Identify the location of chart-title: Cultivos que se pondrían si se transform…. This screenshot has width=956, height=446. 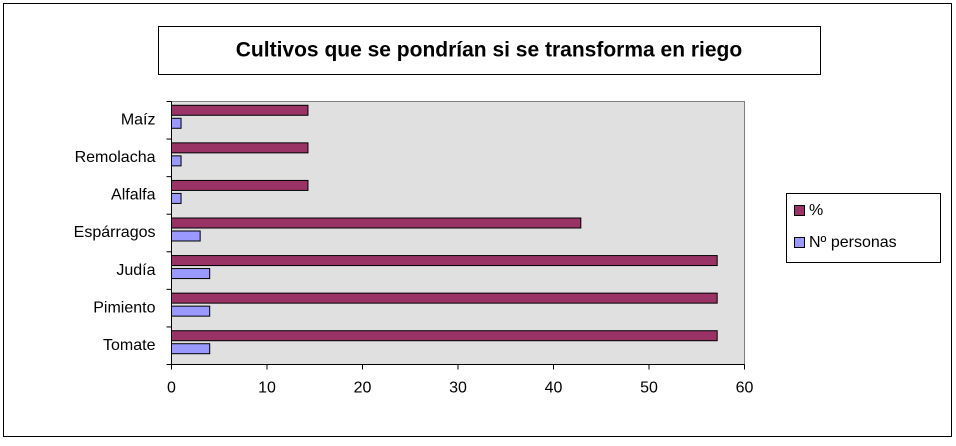
(489, 50).